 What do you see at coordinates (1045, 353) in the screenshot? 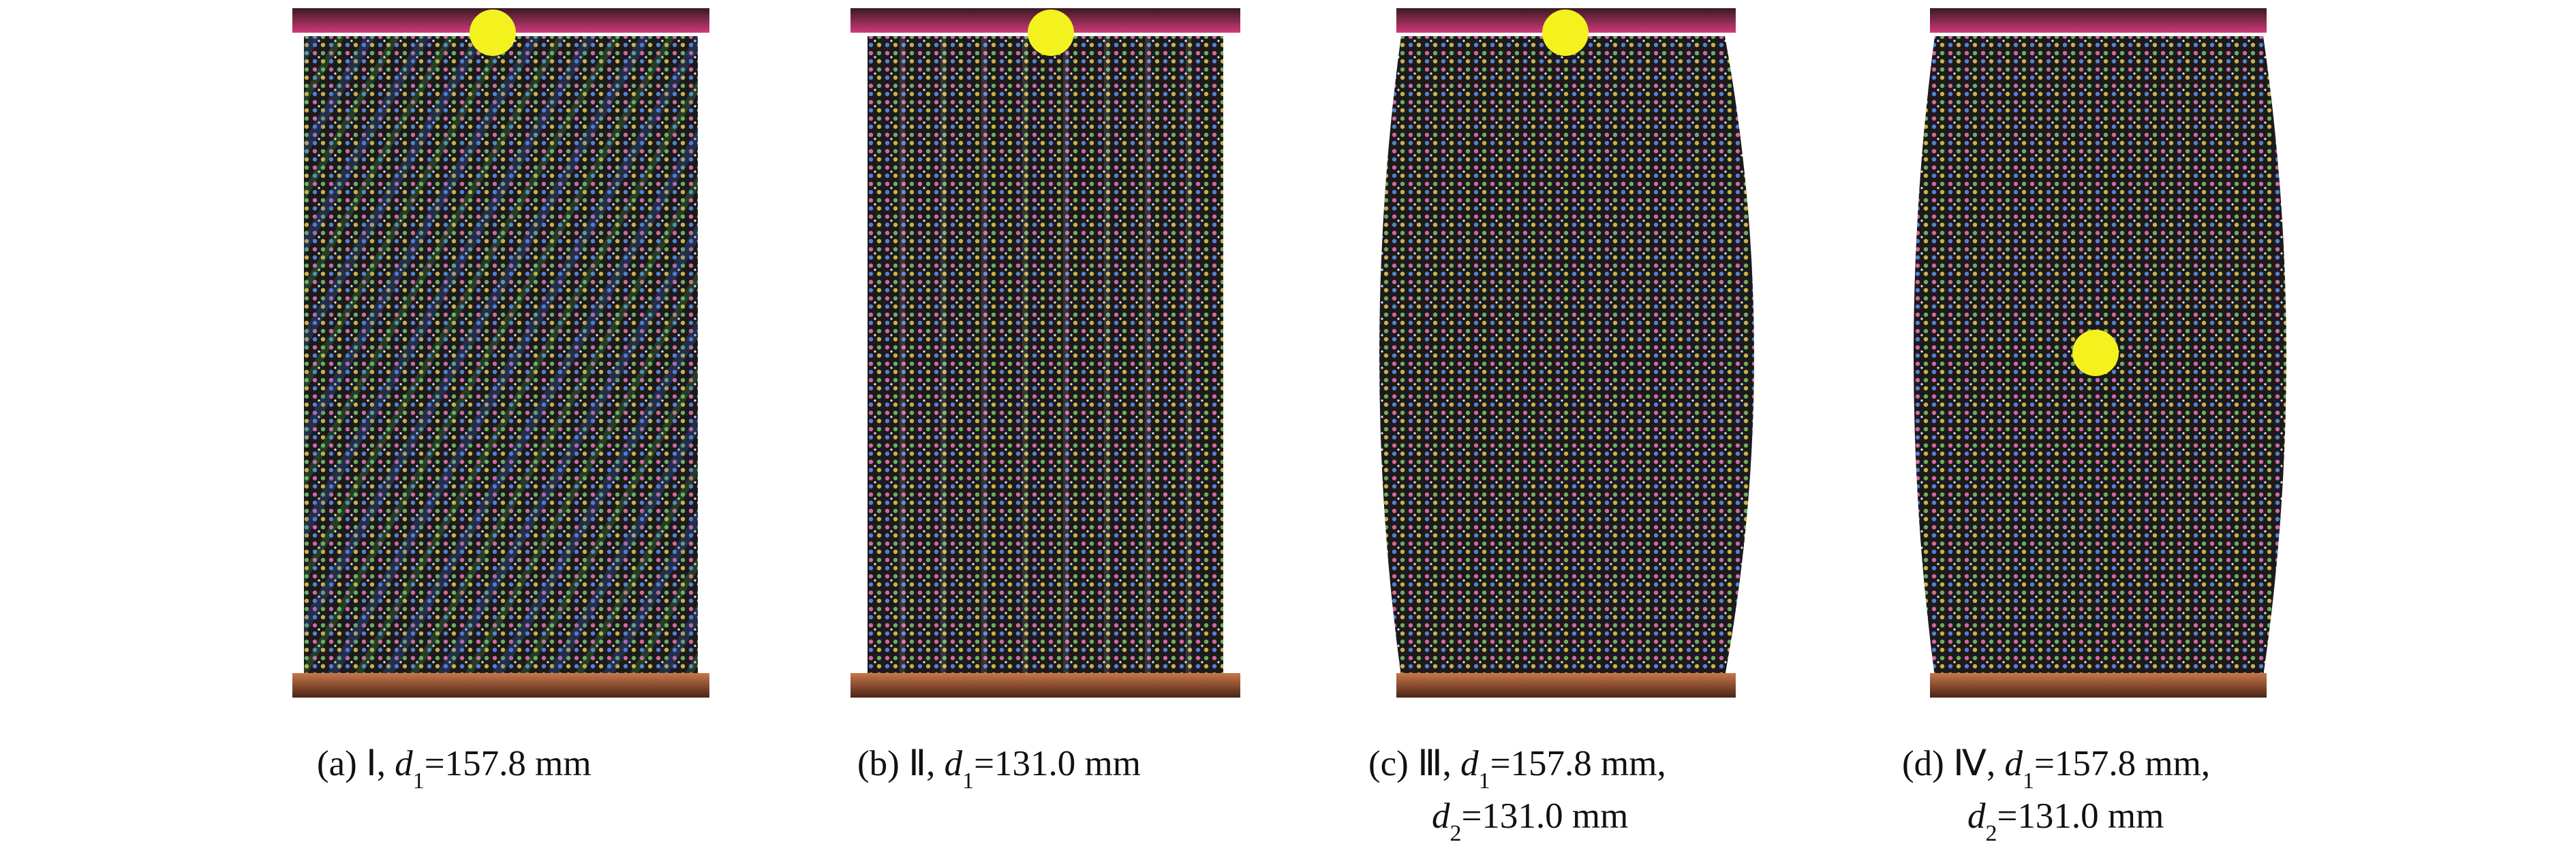
I see `specimen-b` at bounding box center [1045, 353].